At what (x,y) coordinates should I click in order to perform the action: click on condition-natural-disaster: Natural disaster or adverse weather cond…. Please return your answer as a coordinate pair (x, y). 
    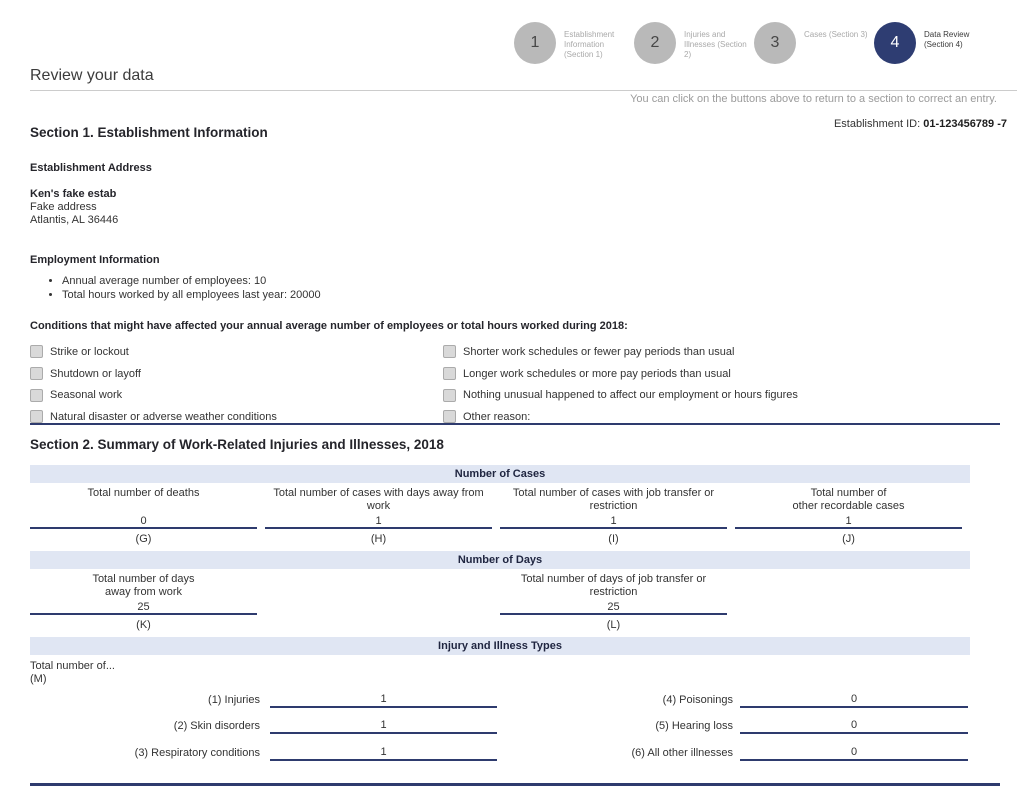
    Looking at the image, I should click on (236, 417).